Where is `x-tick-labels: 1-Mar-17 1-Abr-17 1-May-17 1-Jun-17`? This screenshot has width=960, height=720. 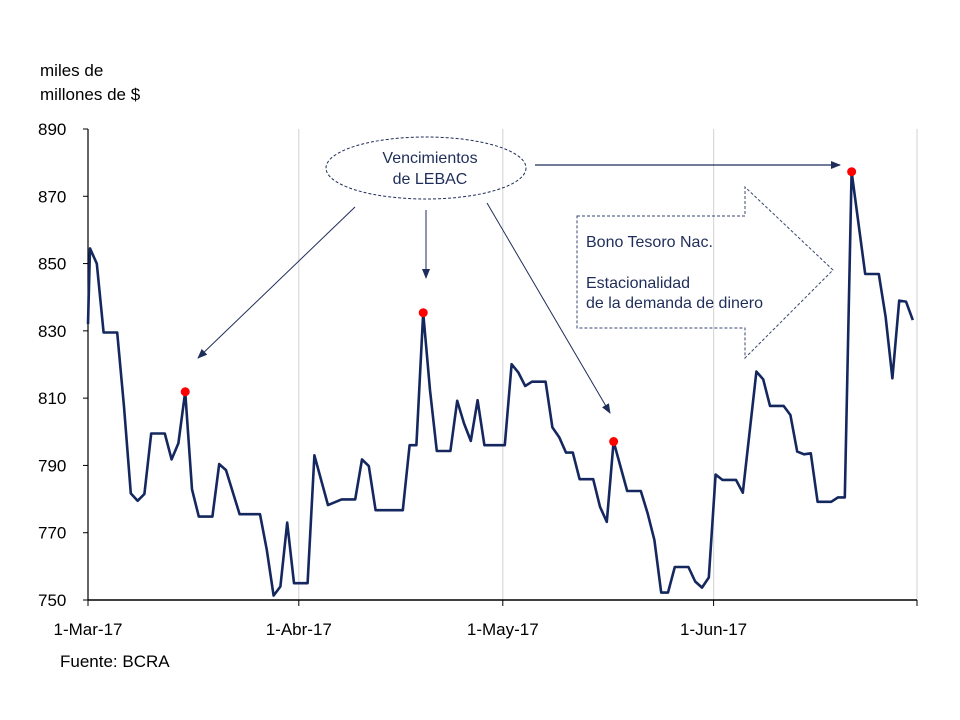 x-tick-labels: 1-Mar-17 1-Abr-17 1-May-17 1-Jun-17 is located at coordinates (401, 629).